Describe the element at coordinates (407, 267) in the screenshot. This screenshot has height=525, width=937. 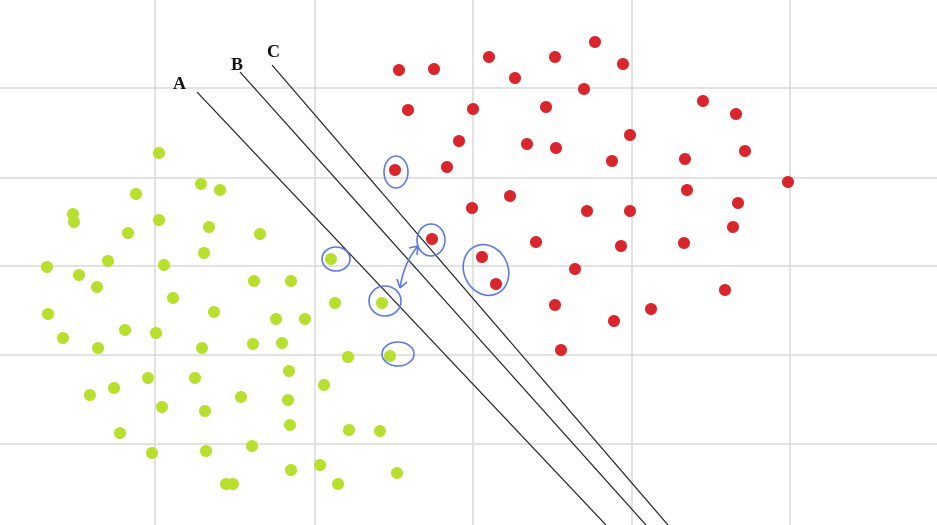
I see `margin-arrow` at that location.